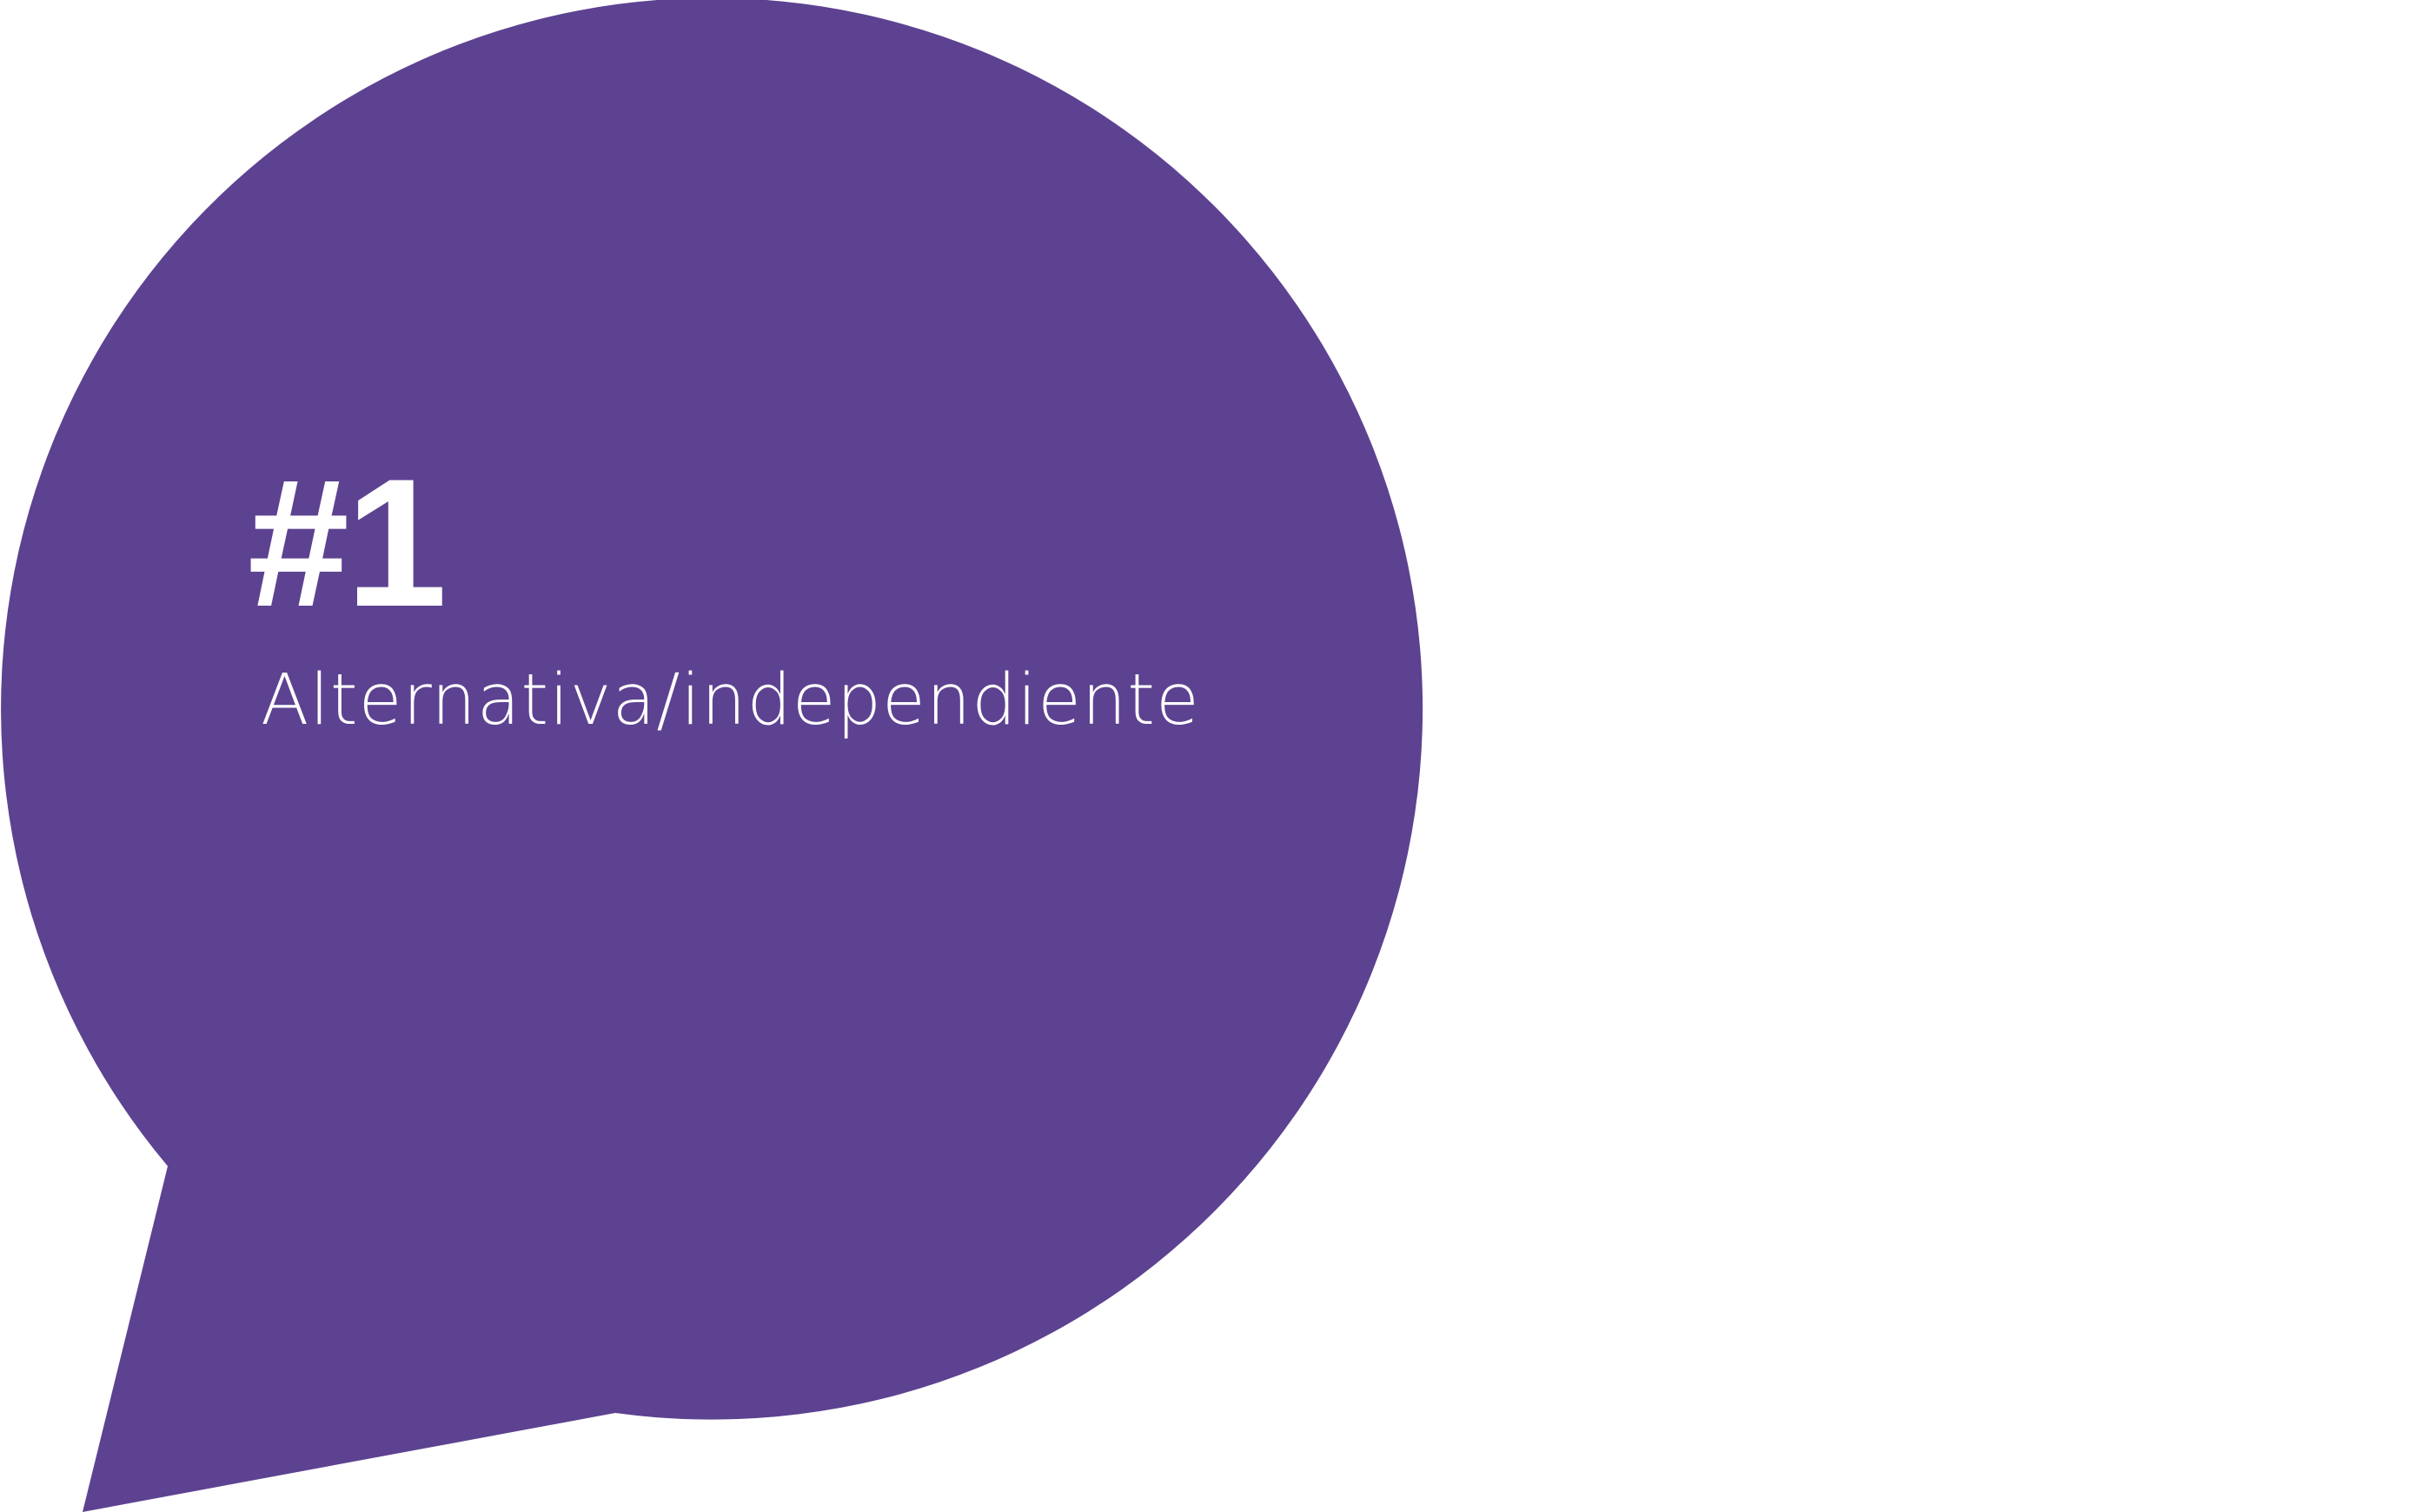 The width and height of the screenshot is (2428, 1512). Describe the element at coordinates (348, 543) in the screenshot. I see `rank-number: #1` at that location.